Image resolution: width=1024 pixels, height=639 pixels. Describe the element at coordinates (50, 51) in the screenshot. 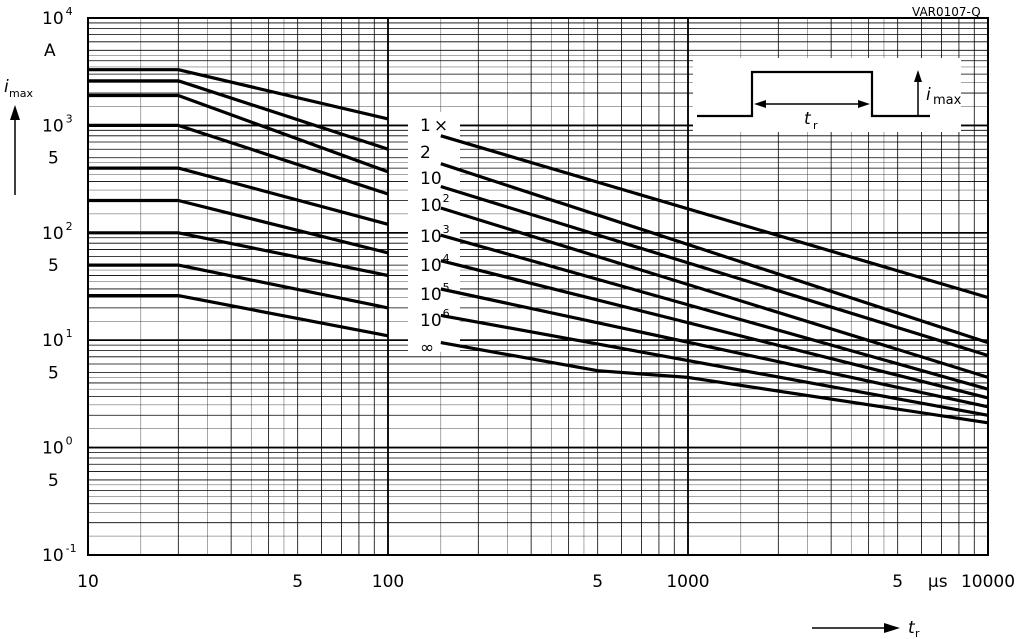

I see `y-unit-label: A` at that location.